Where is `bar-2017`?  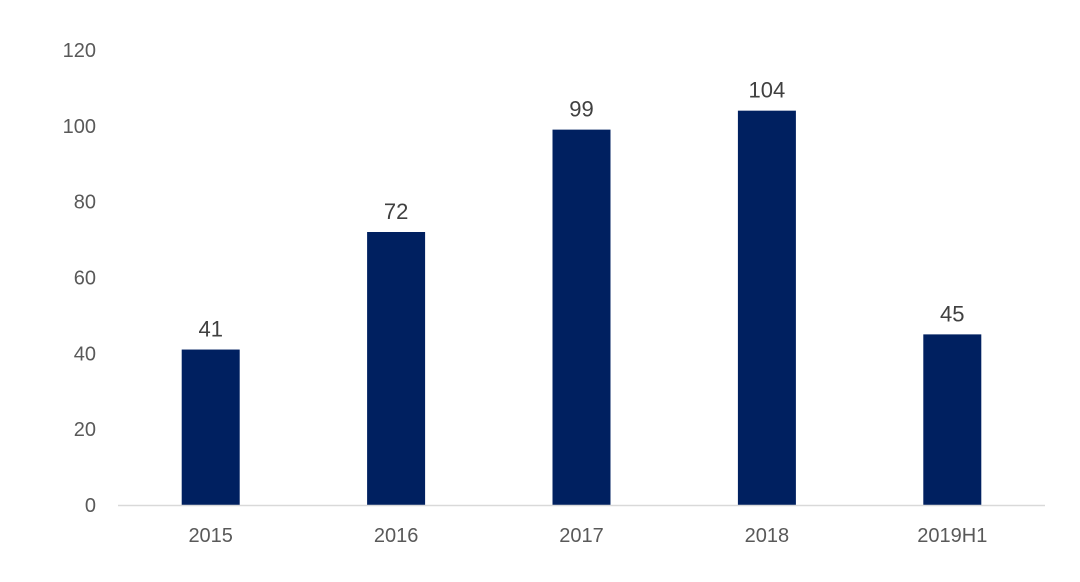
bar-2017 is located at coordinates (581, 317).